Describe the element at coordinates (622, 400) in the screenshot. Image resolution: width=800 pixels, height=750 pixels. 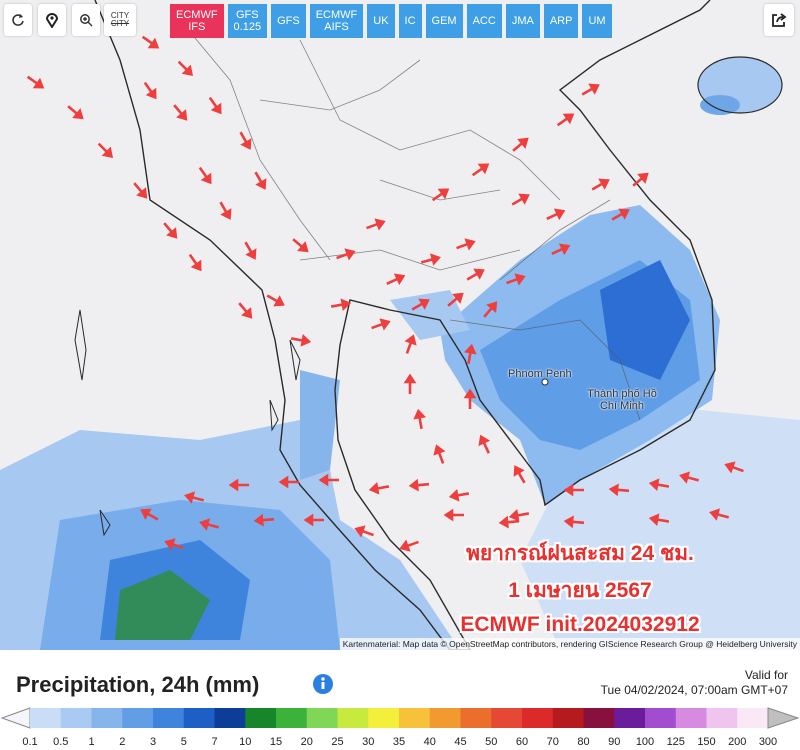
I see `place-label: Thành phố Hồ Chí Minh` at that location.